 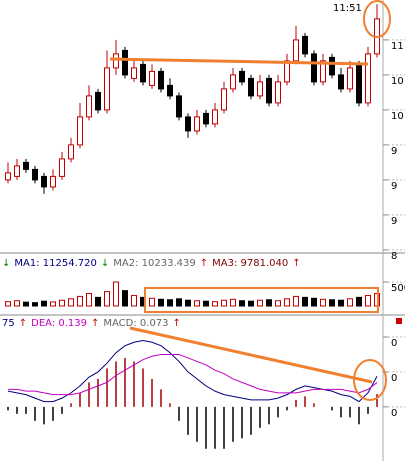 I want to click on high-label: 11:51, so click(x=347, y=8).